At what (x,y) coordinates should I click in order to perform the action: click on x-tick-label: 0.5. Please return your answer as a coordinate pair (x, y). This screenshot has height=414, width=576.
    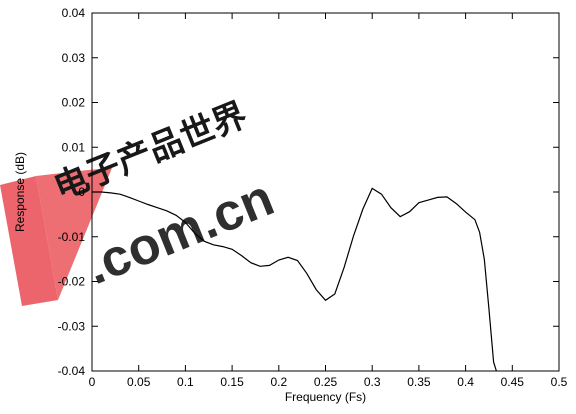
    Looking at the image, I should click on (559, 382).